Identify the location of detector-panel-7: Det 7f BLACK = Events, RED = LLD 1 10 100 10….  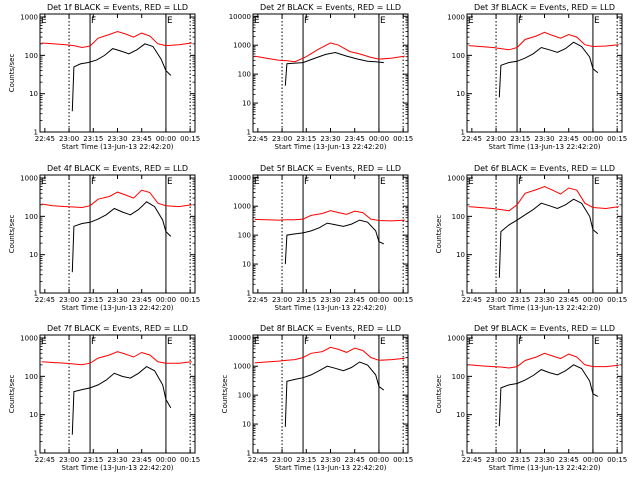
(104, 398).